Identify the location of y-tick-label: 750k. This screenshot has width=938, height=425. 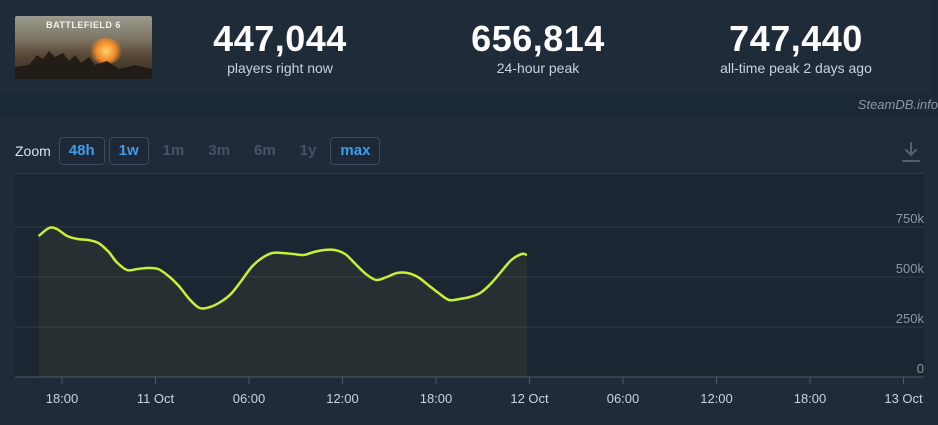
(910, 218).